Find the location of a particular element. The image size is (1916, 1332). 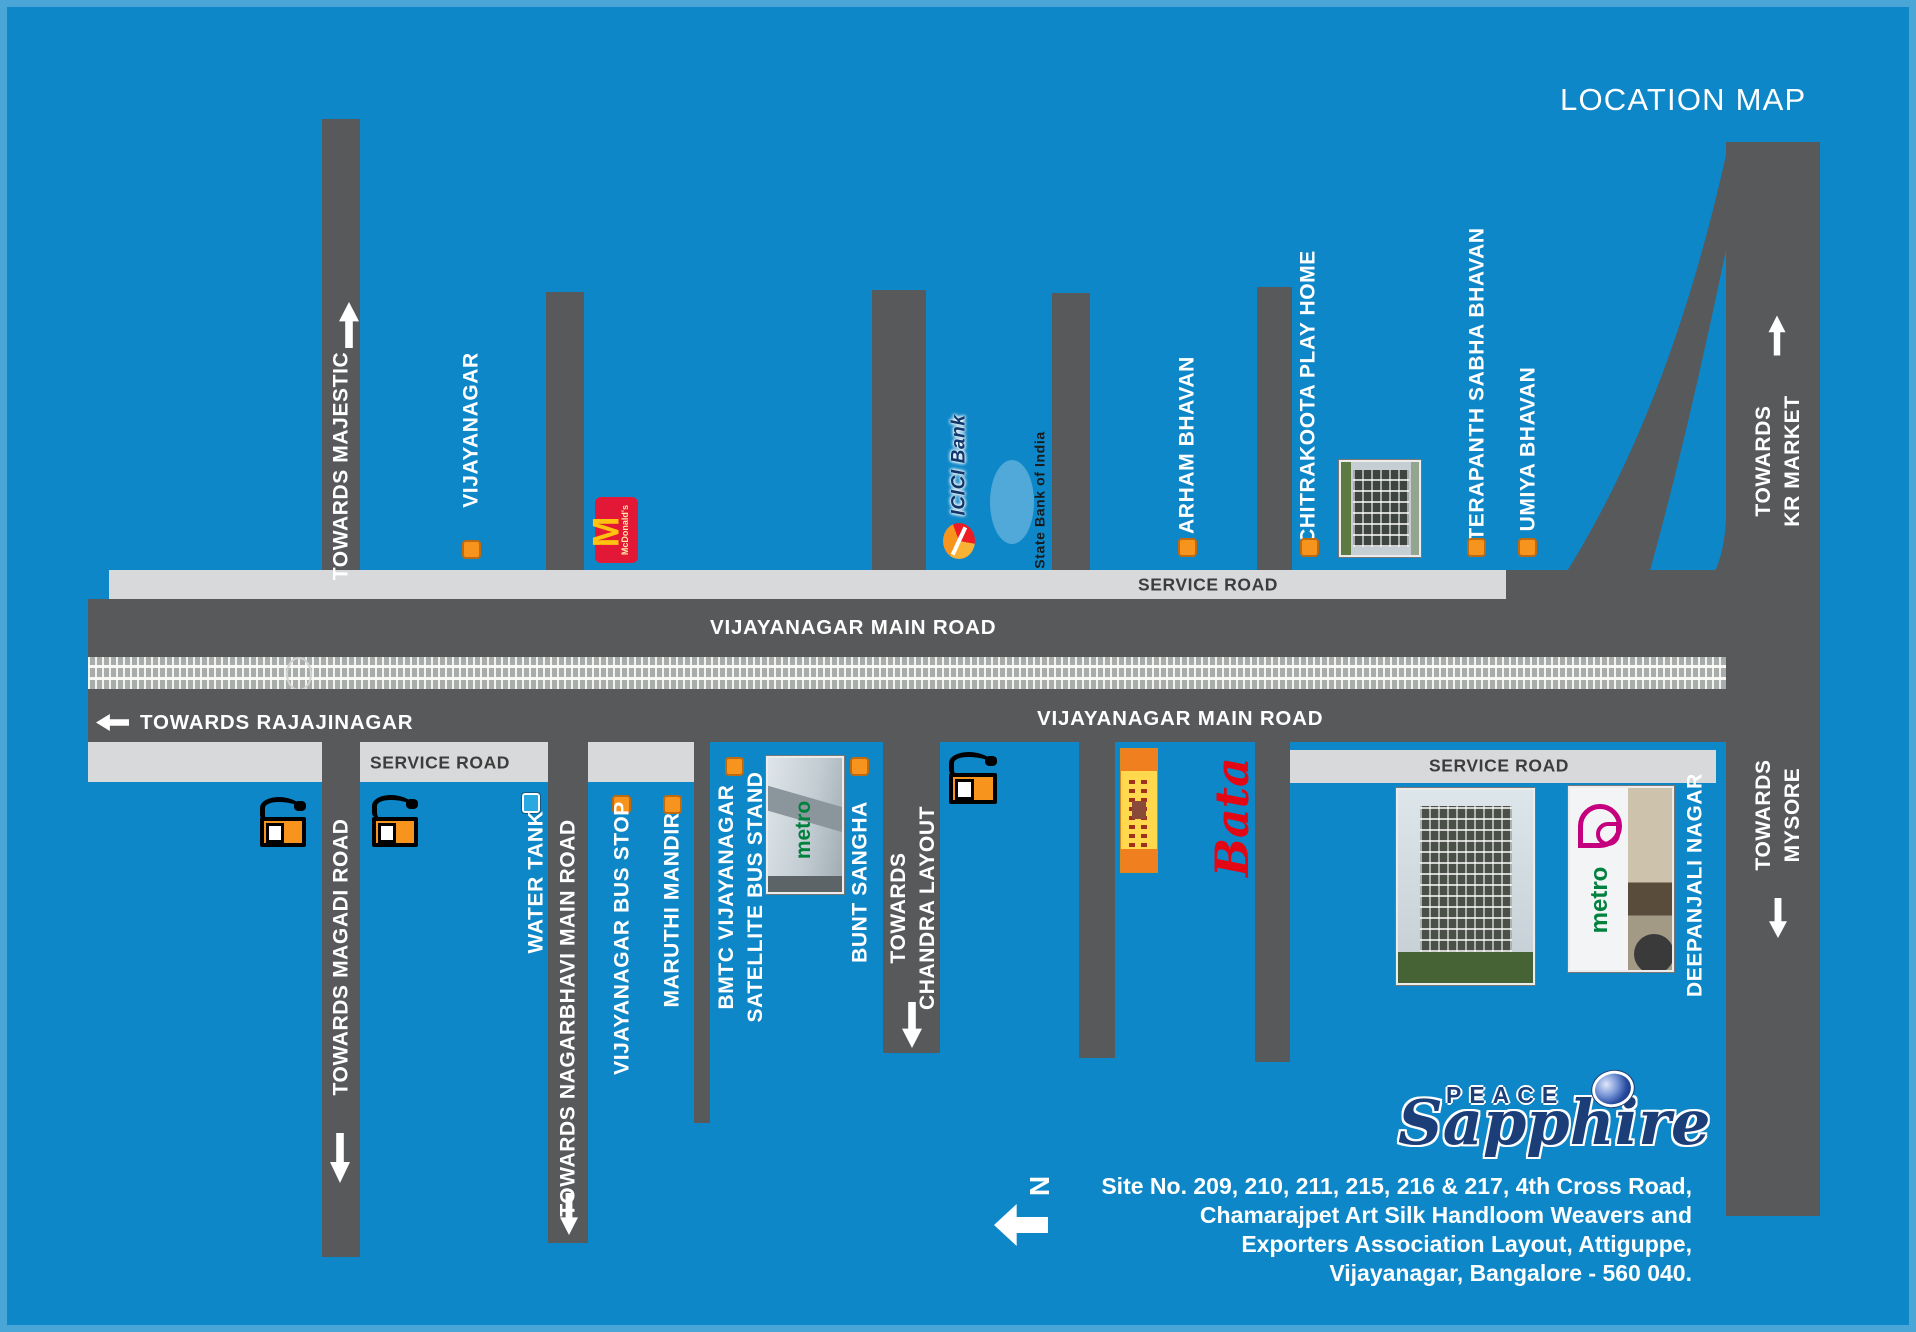

towards-kr-line1: TOWARDS is located at coordinates (1763, 461).